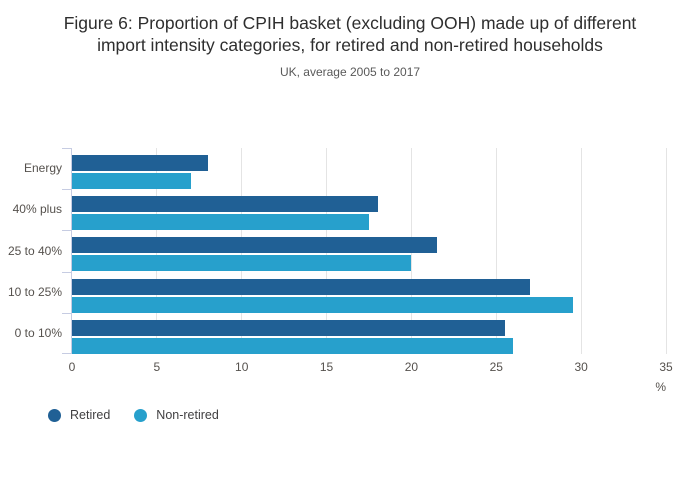 The width and height of the screenshot is (700, 502). I want to click on x-tick-label-35: 35, so click(666, 367).